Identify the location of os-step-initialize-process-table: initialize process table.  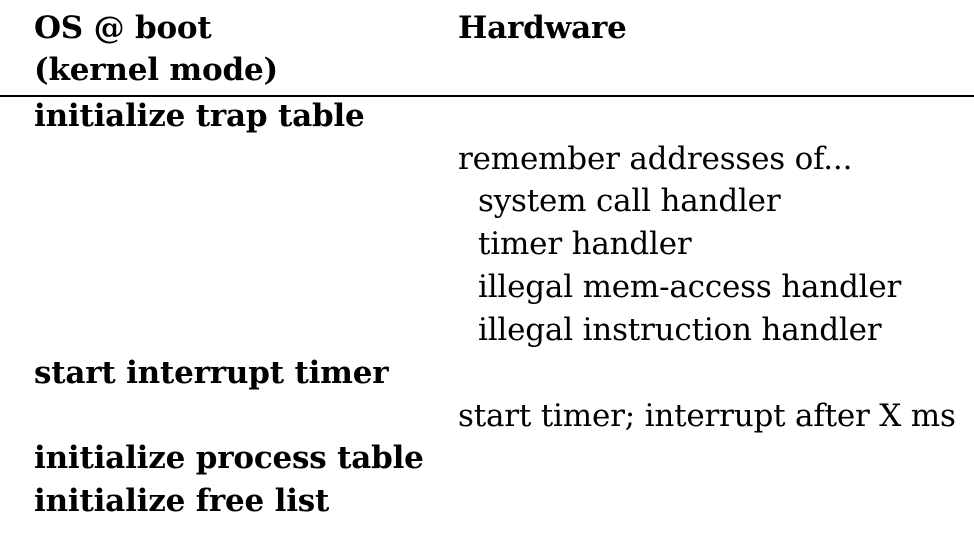
(229, 458).